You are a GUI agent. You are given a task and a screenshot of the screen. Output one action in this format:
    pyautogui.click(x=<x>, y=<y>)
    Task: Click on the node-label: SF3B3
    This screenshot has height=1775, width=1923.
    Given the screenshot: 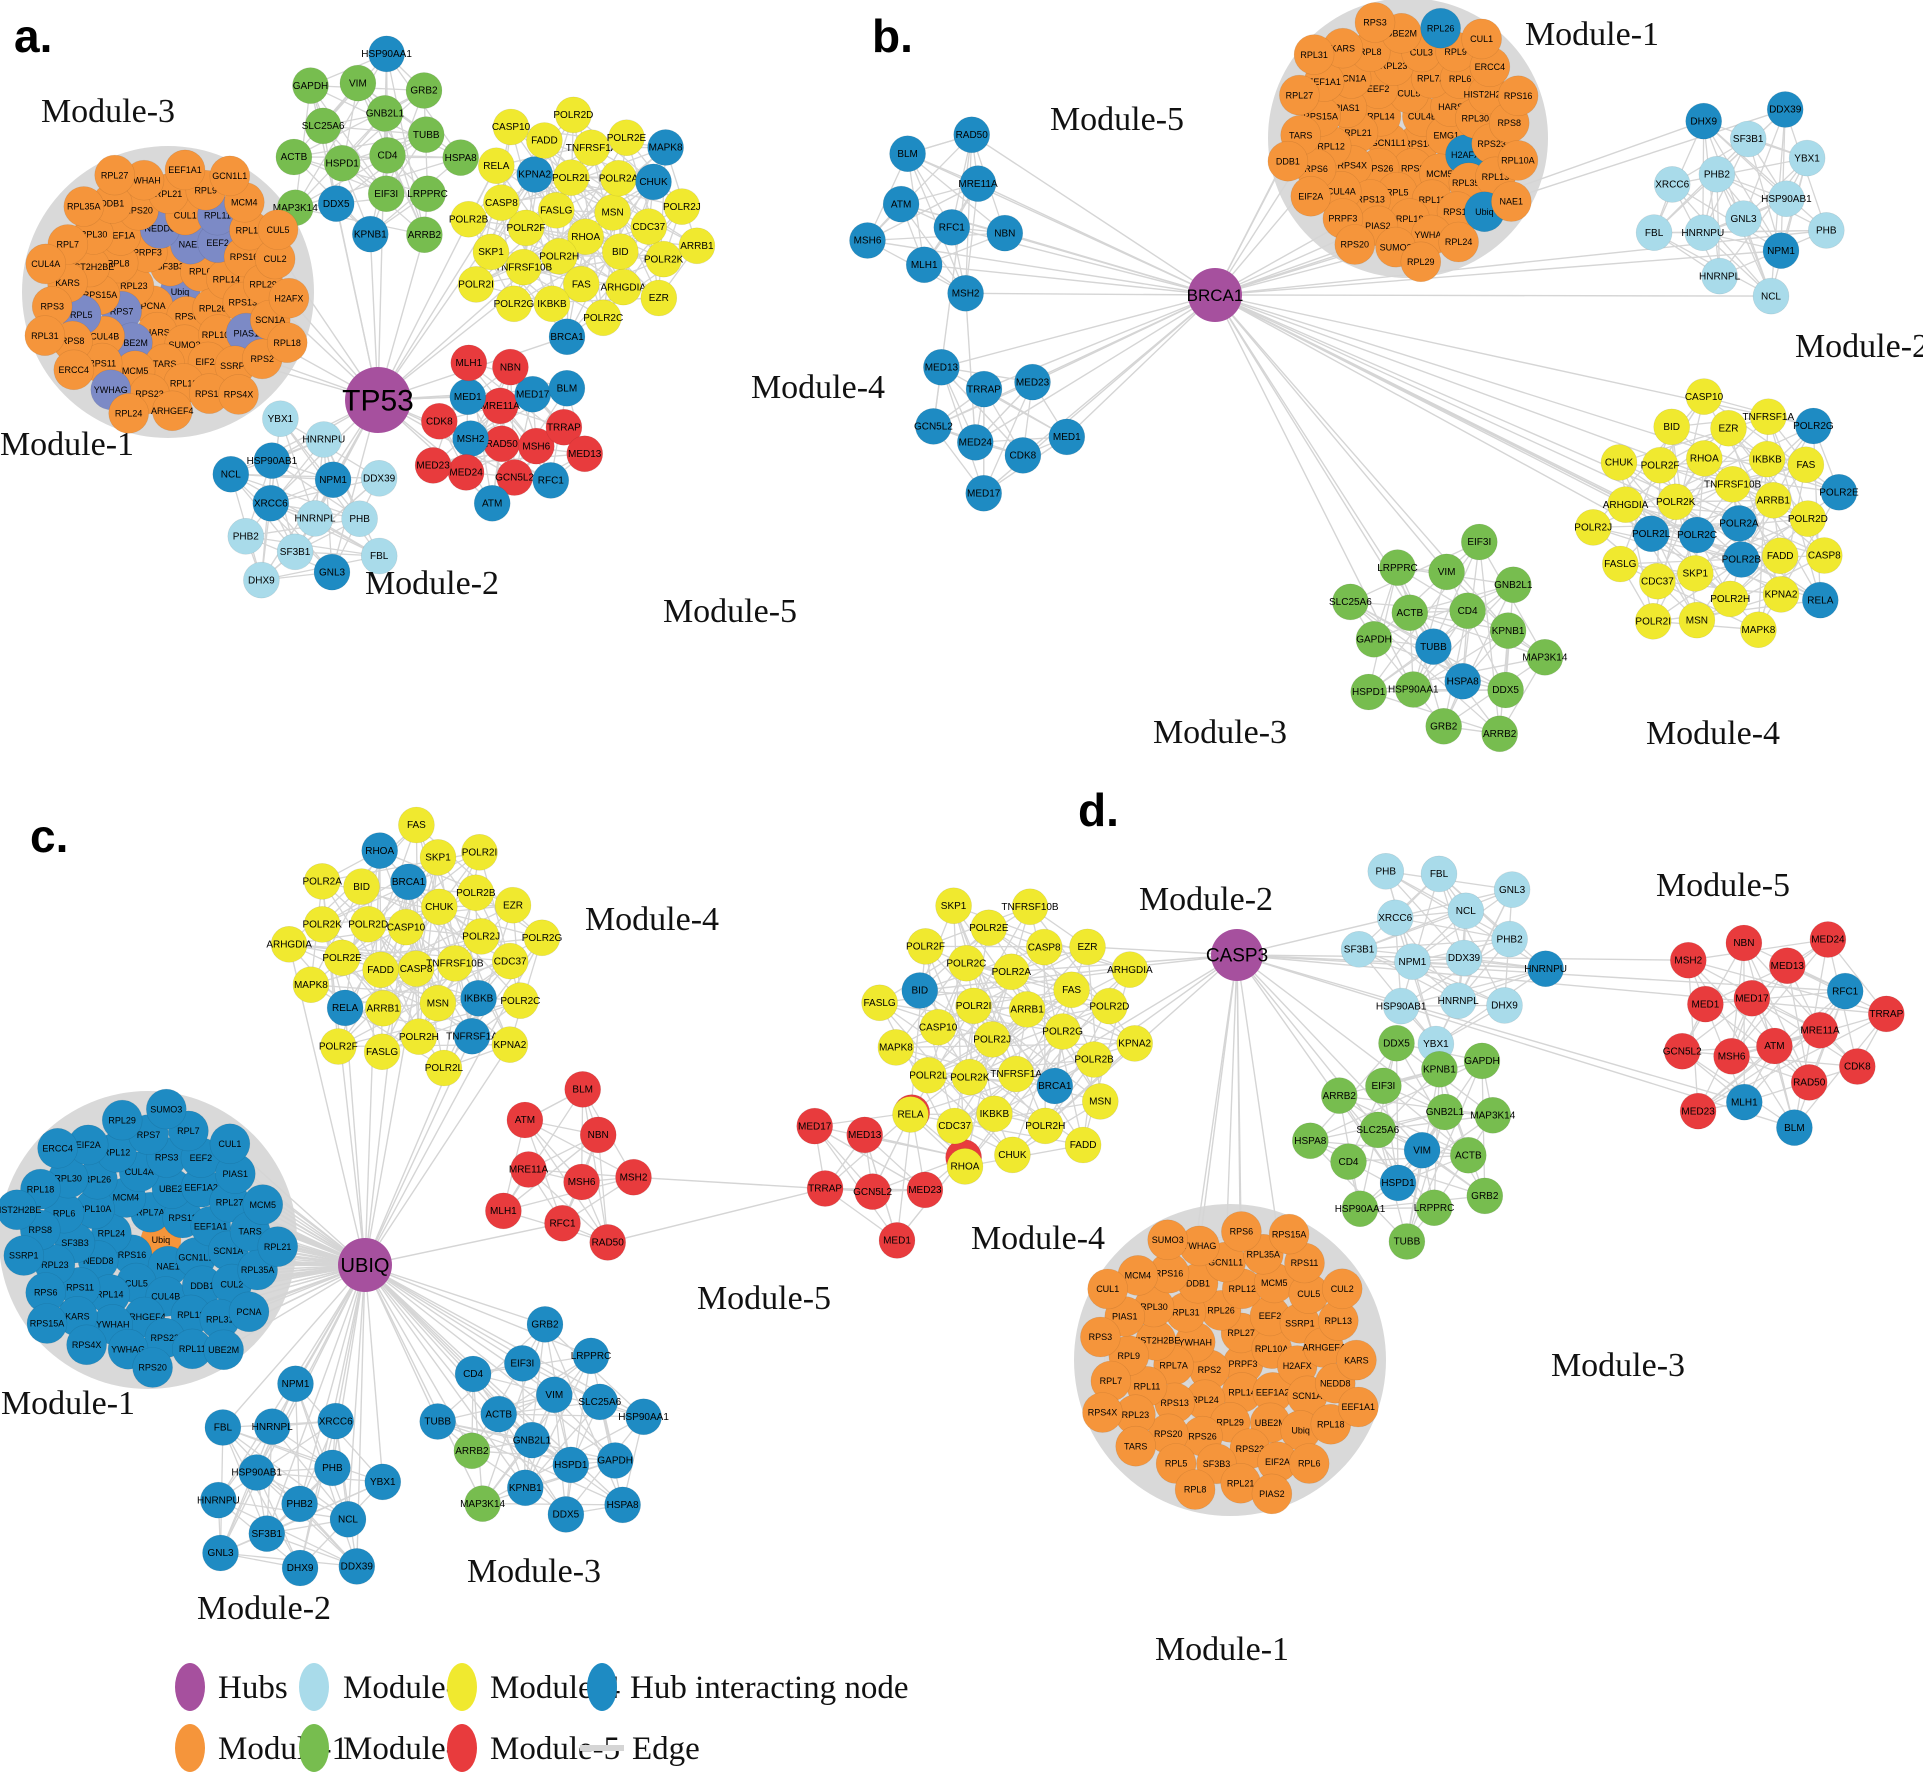 What is the action you would take?
    pyautogui.click(x=1217, y=1464)
    